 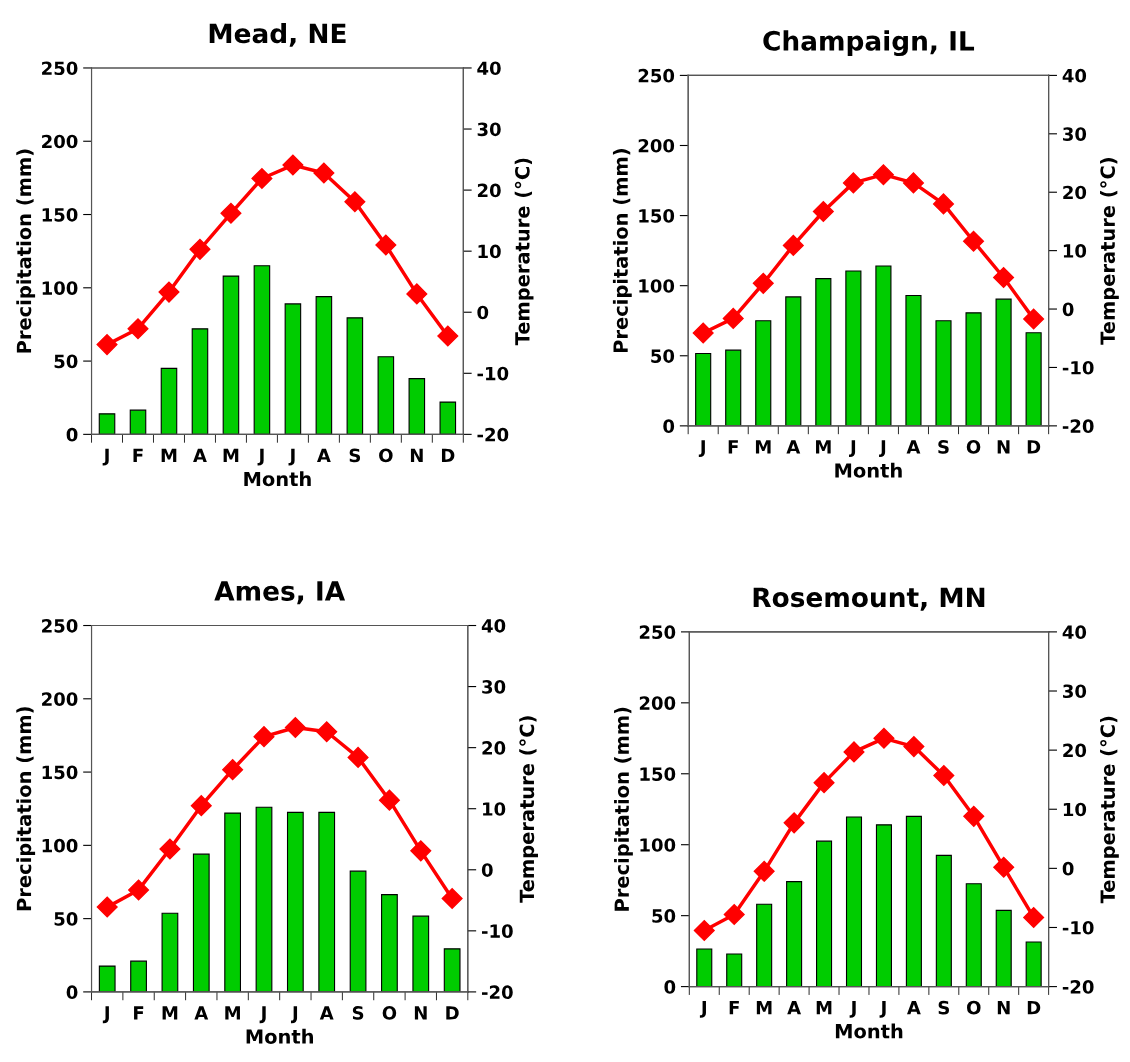 I want to click on y-tick-label: 0, so click(x=669, y=426).